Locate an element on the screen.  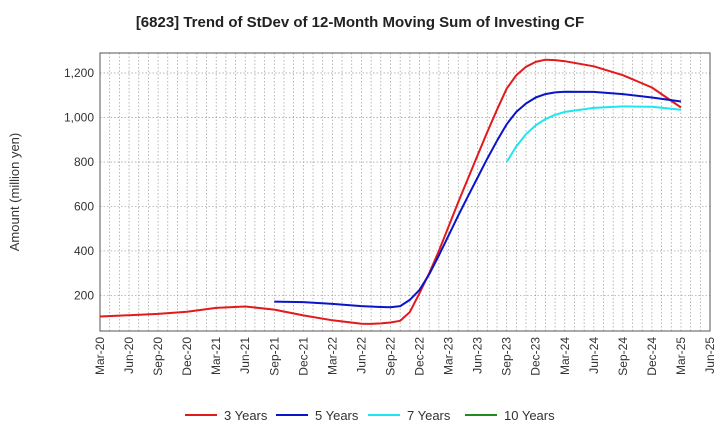
legend-label: 7 Years is located at coordinates (429, 415).